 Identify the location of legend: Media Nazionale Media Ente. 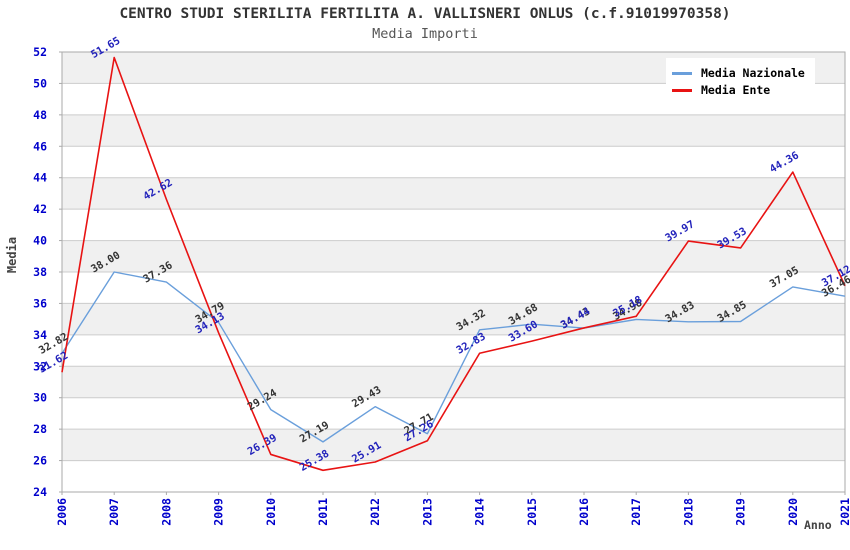
(740, 81).